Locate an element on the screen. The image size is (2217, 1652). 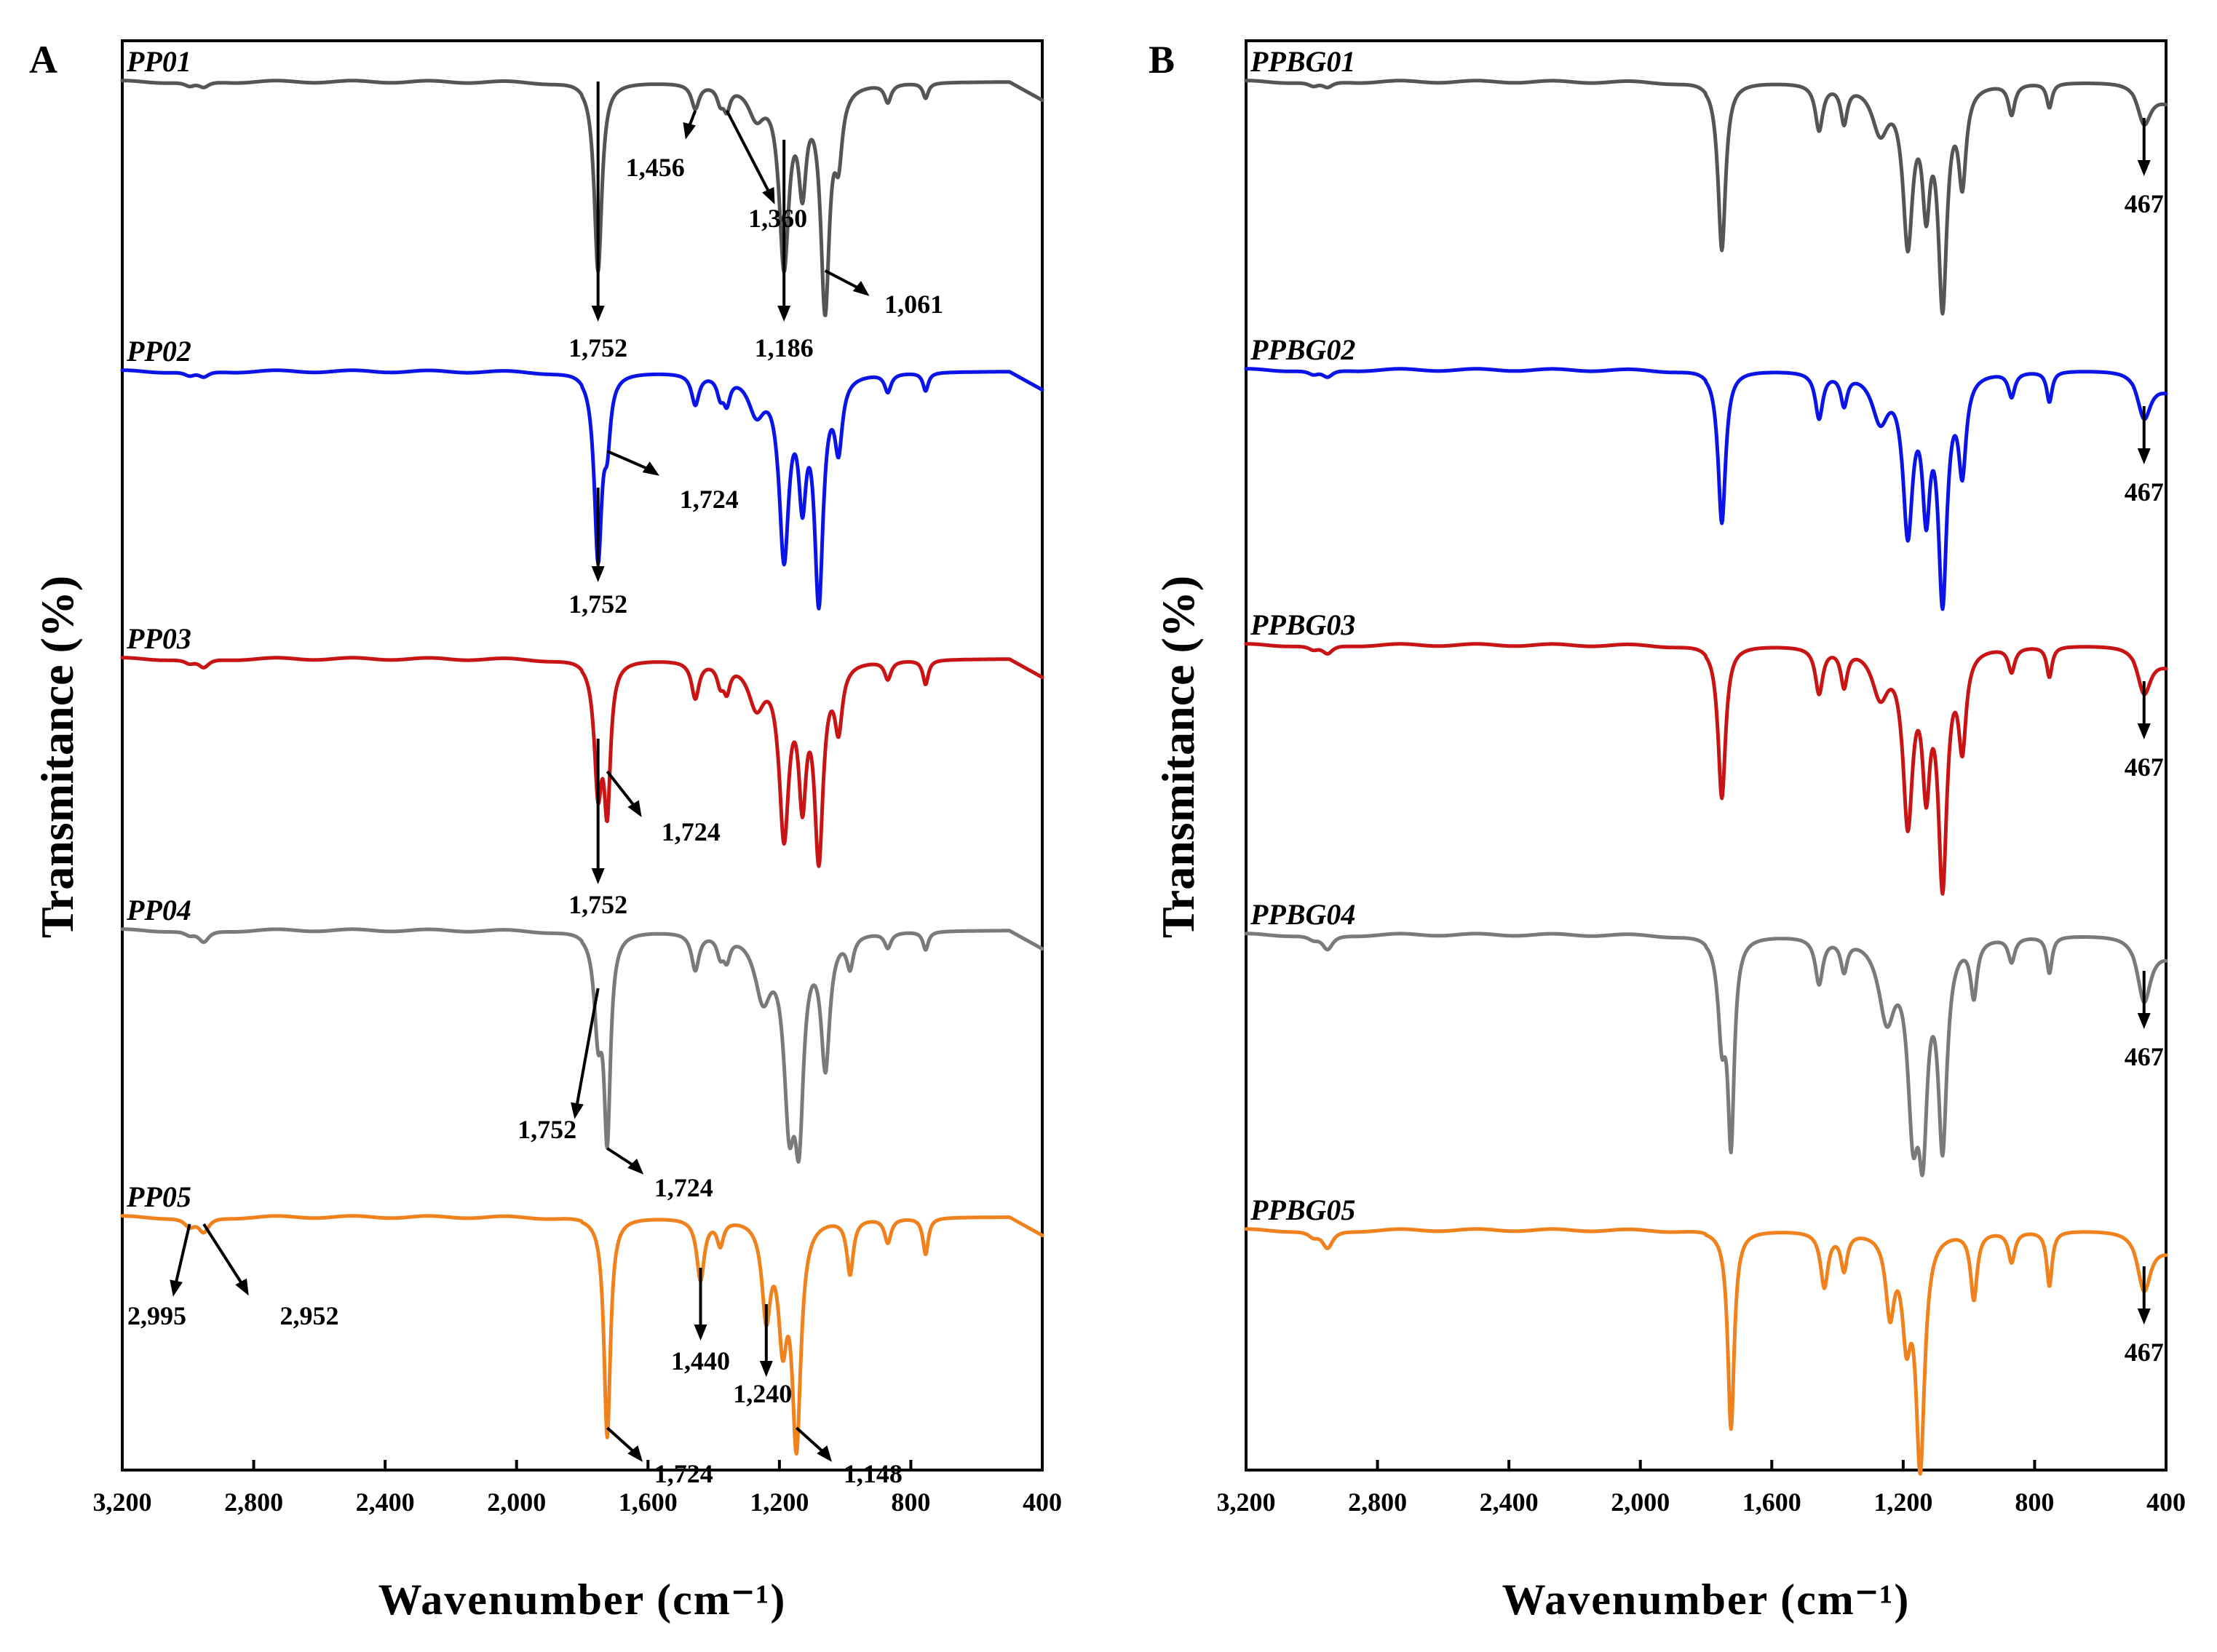
spectrum-line-pp03 is located at coordinates (582, 762).